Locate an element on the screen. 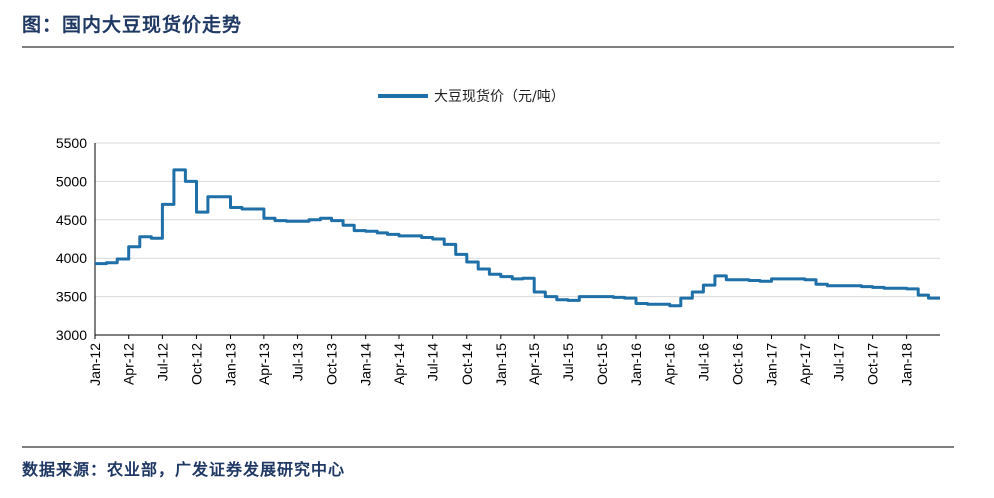  x-tick-label: Apr-13 is located at coordinates (264, 364).